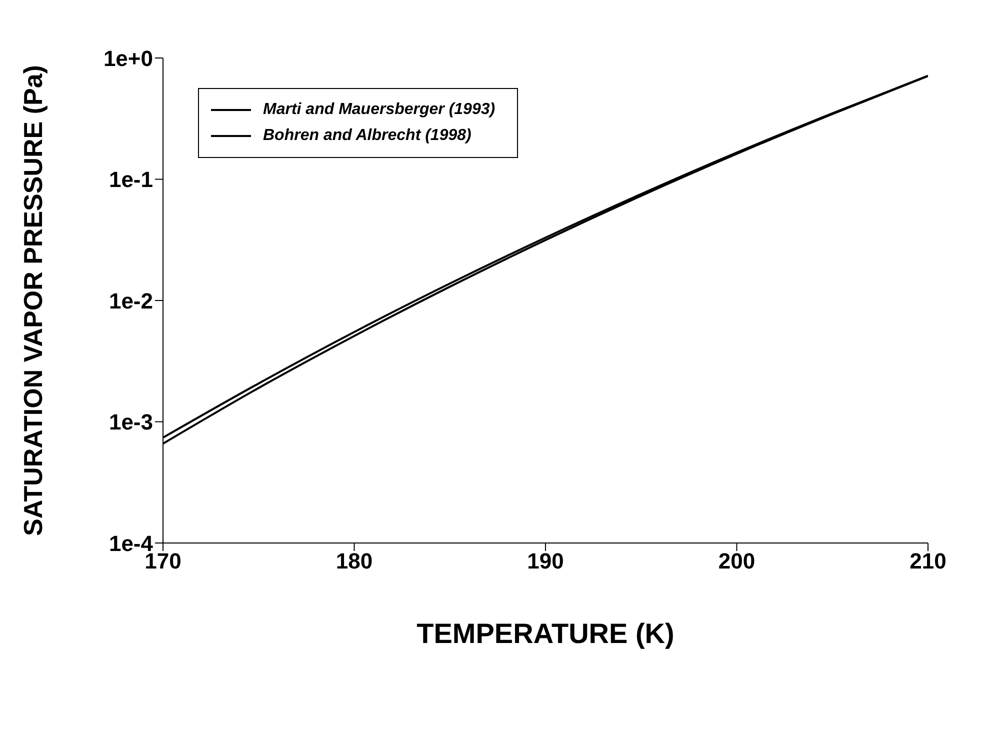 The height and width of the screenshot is (741, 983). Describe the element at coordinates (130, 179) in the screenshot. I see `y-tick-label: 1e-1` at that location.